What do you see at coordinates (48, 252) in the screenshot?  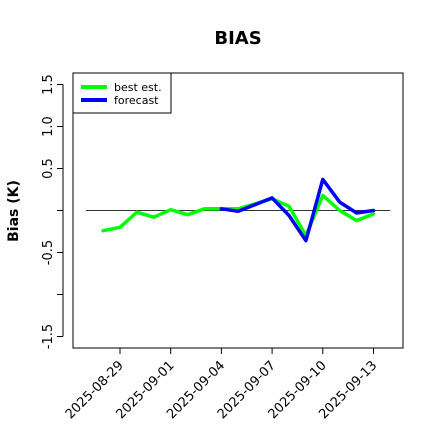 I see `y-tick-label: -0.5` at bounding box center [48, 252].